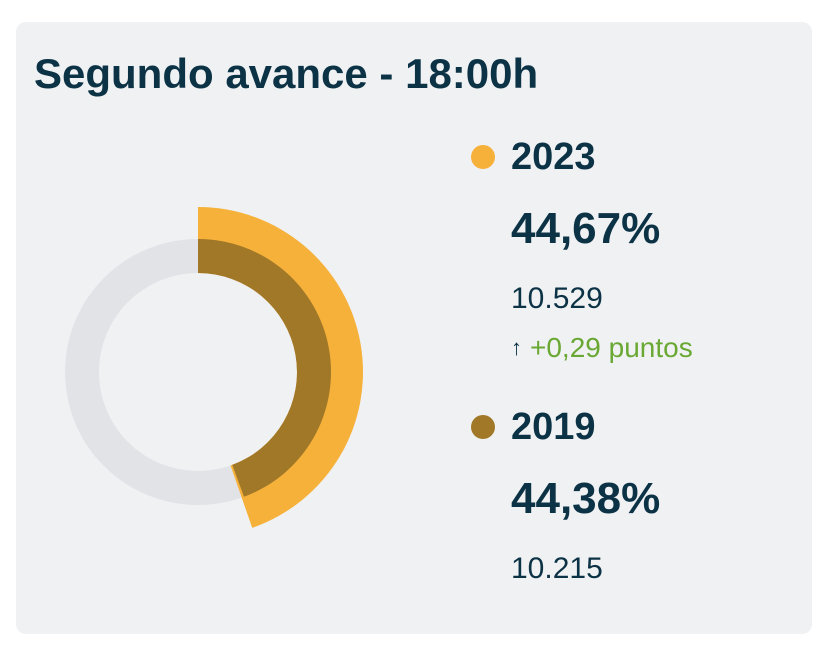 The width and height of the screenshot is (828, 657). Describe the element at coordinates (483, 427) in the screenshot. I see `dot-2019-icon` at that location.